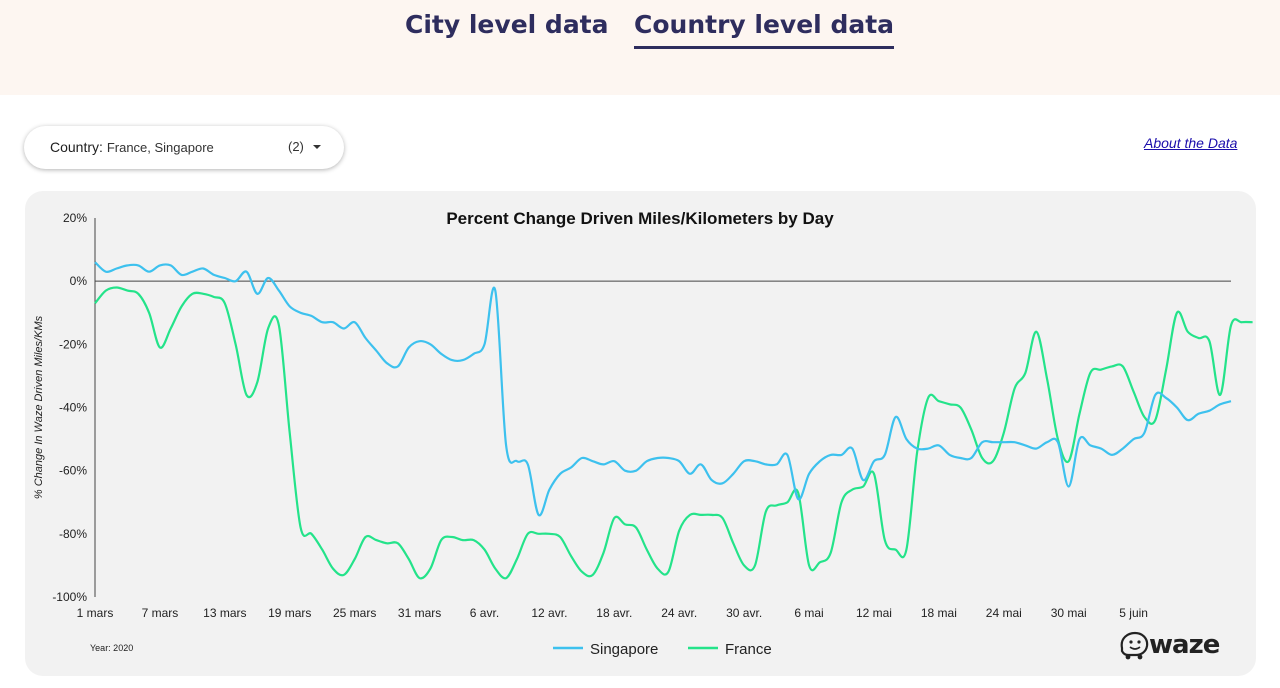 Image resolution: width=1280 pixels, height=688 pixels. Describe the element at coordinates (549, 613) in the screenshot. I see `x-tick-label: 12 avr.` at that location.